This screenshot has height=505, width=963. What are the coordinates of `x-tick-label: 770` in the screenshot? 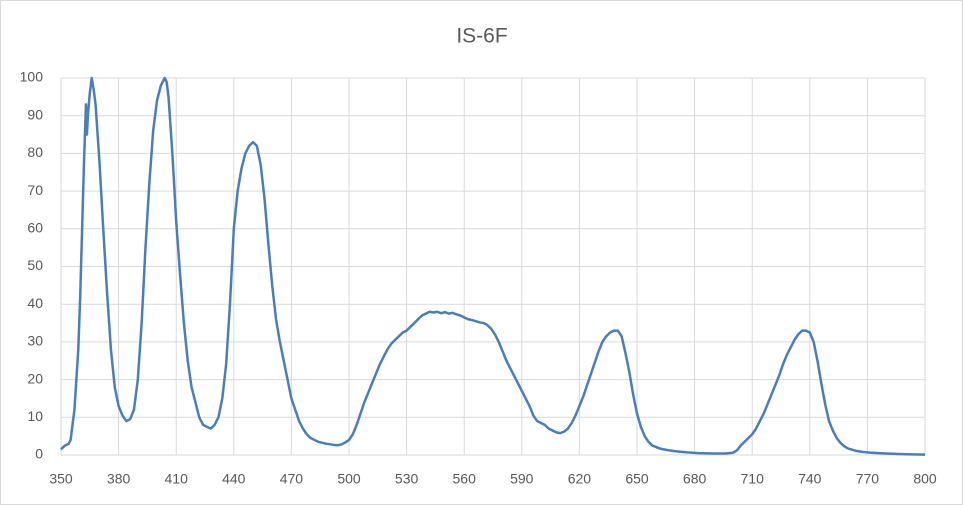 It's located at (868, 479).